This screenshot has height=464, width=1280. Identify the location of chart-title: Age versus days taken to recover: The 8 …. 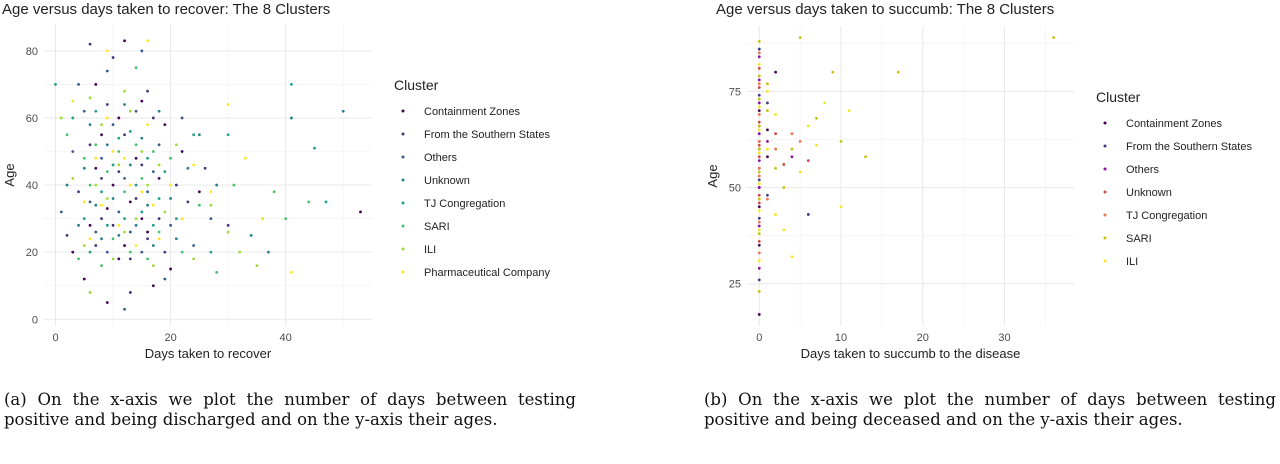
(166, 9).